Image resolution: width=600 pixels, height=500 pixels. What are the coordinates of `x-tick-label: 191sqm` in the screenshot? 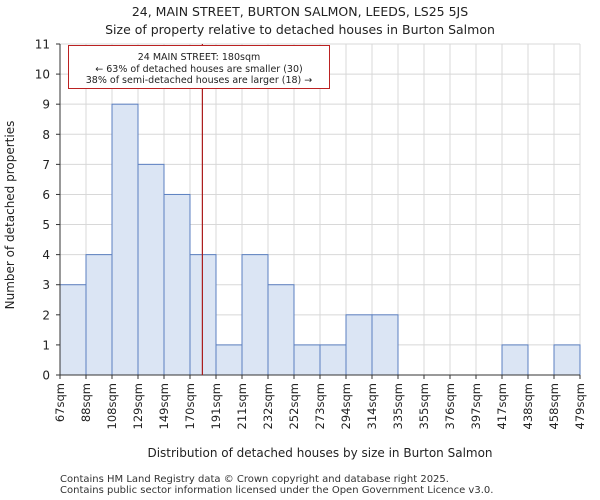 It's located at (216, 406).